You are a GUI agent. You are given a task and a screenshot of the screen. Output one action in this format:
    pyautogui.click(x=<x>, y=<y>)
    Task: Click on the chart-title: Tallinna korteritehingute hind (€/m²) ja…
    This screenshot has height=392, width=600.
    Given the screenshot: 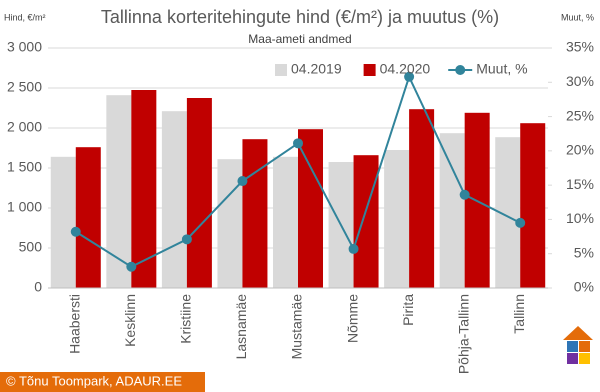 What is the action you would take?
    pyautogui.click(x=300, y=17)
    